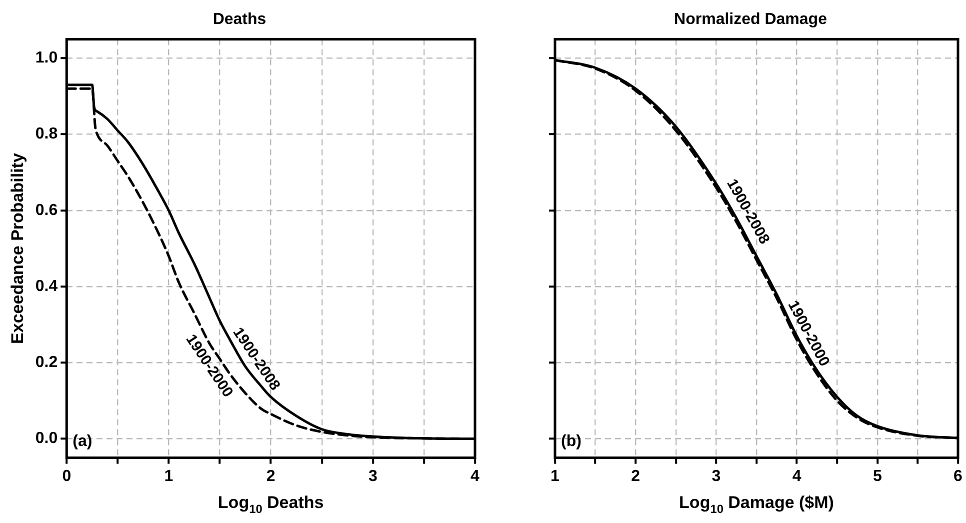 The width and height of the screenshot is (966, 523). Describe the element at coordinates (46, 439) in the screenshot. I see `y-tick-label: 0.0` at that location.